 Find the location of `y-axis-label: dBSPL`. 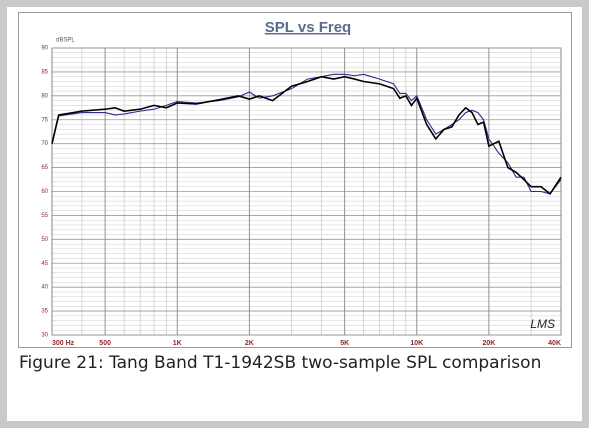

y-axis-label: dBSPL is located at coordinates (65, 41).